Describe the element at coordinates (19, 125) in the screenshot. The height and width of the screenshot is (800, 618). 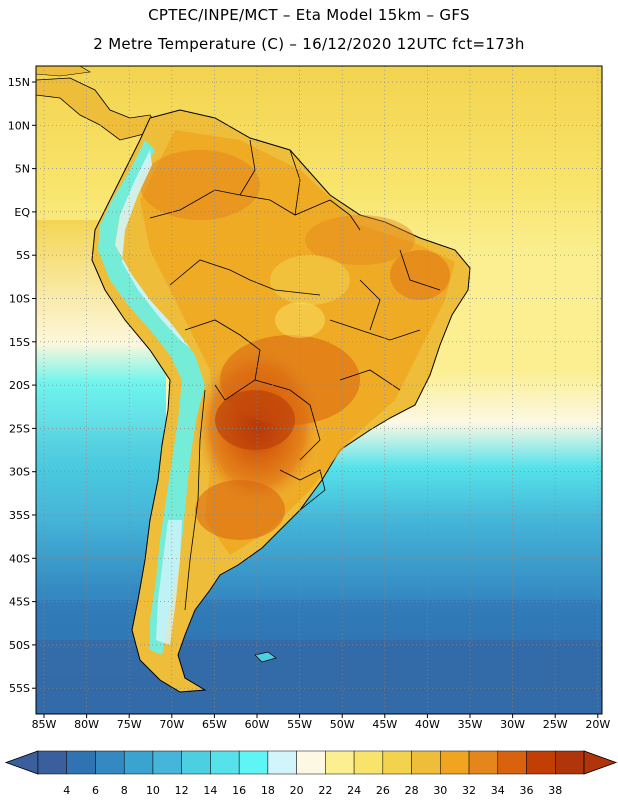
I see `lat-label: 10N` at that location.